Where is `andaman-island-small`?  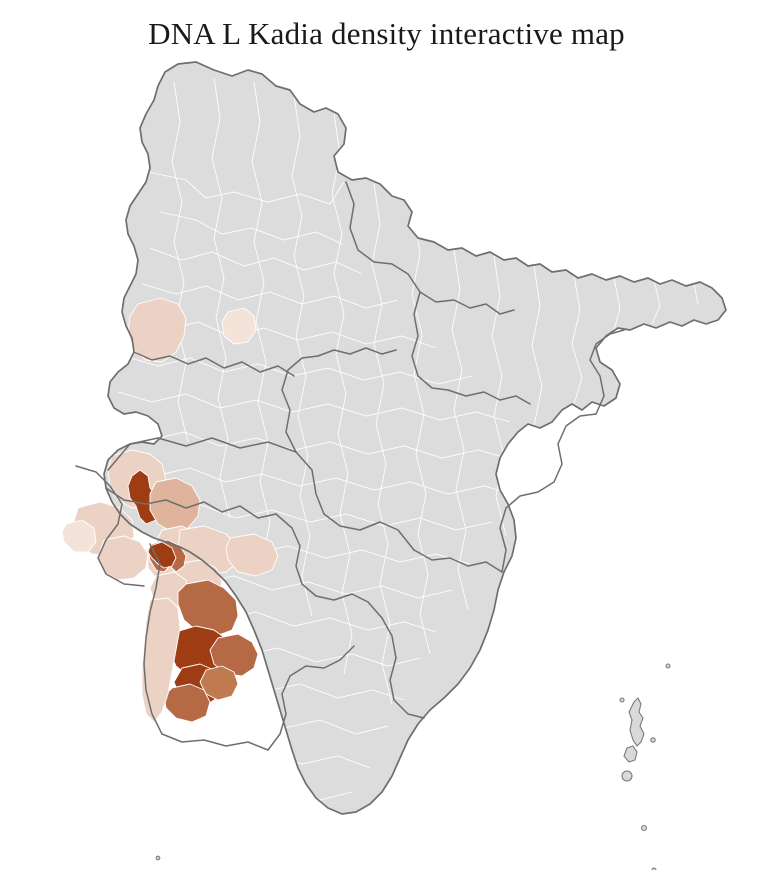 andaman-island-small is located at coordinates (630, 754).